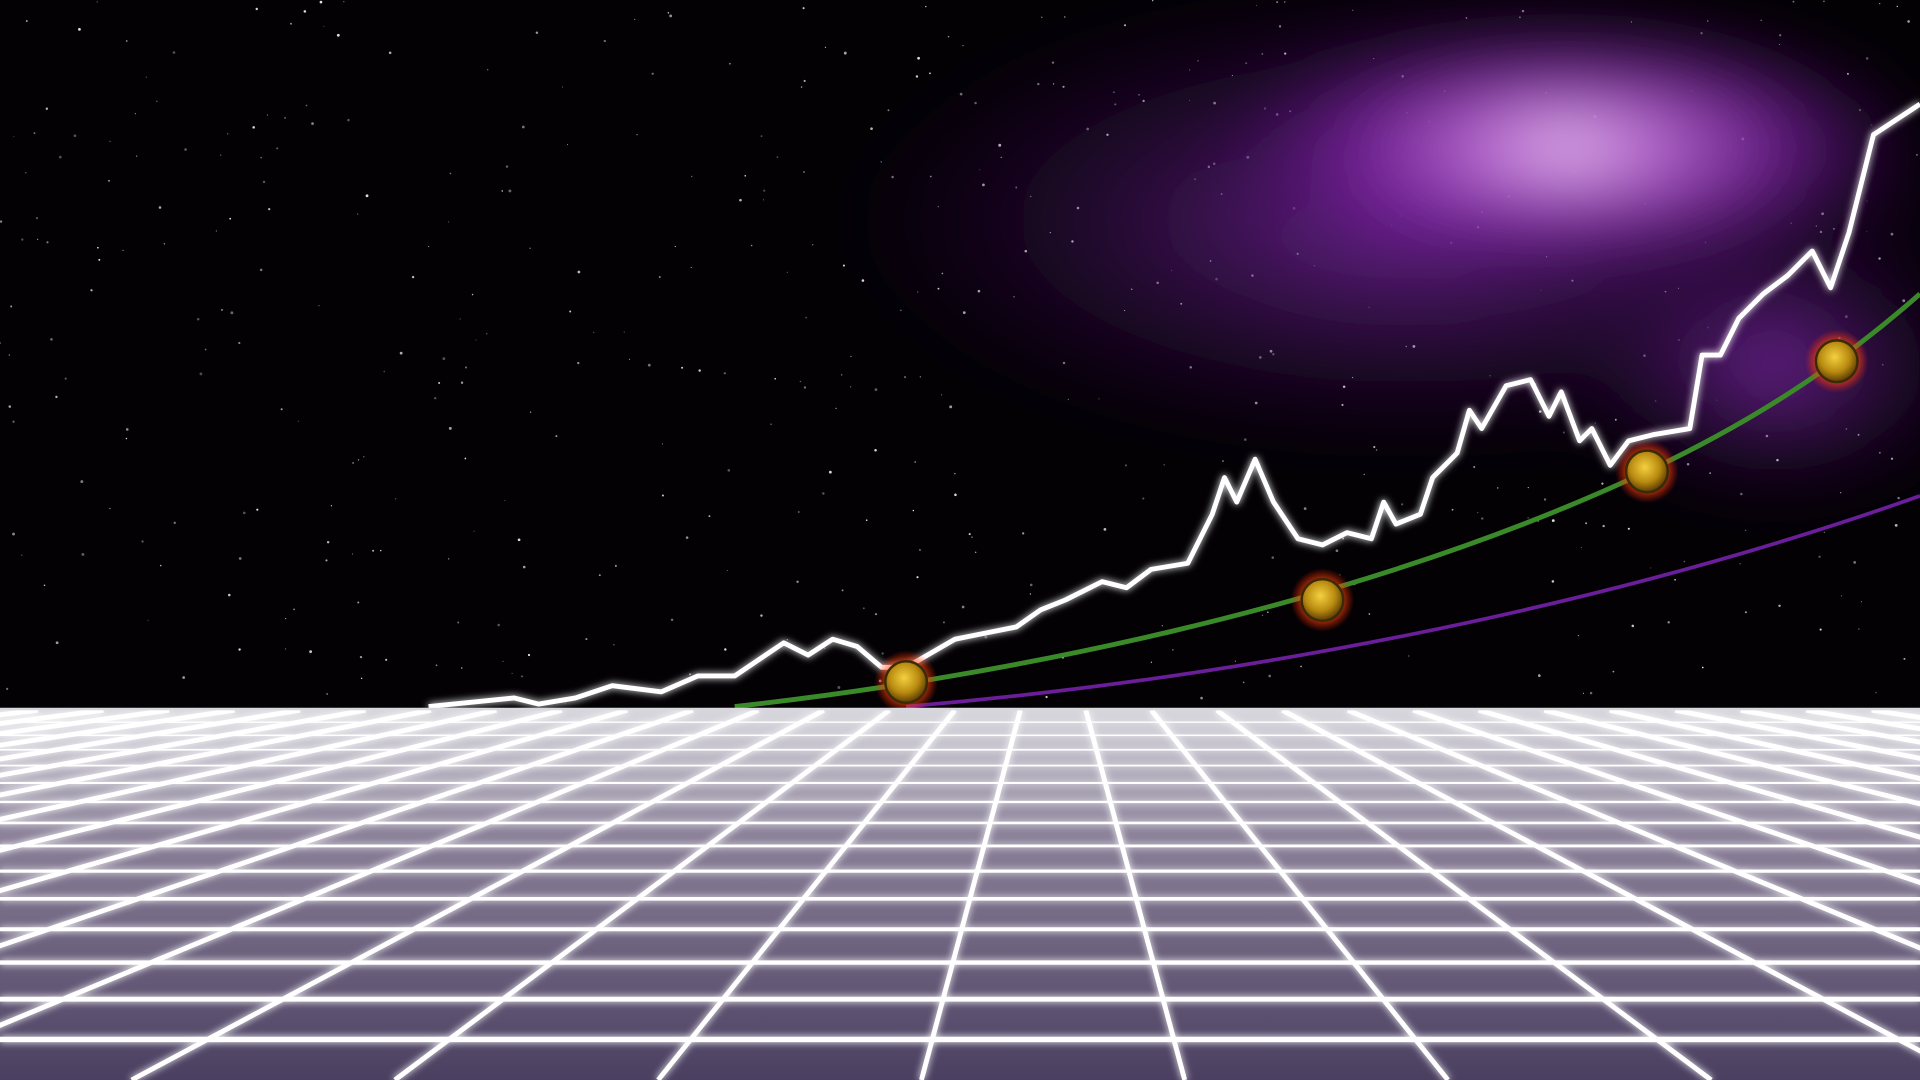 The image size is (1920, 1080). I want to click on coin, so click(1322, 600).